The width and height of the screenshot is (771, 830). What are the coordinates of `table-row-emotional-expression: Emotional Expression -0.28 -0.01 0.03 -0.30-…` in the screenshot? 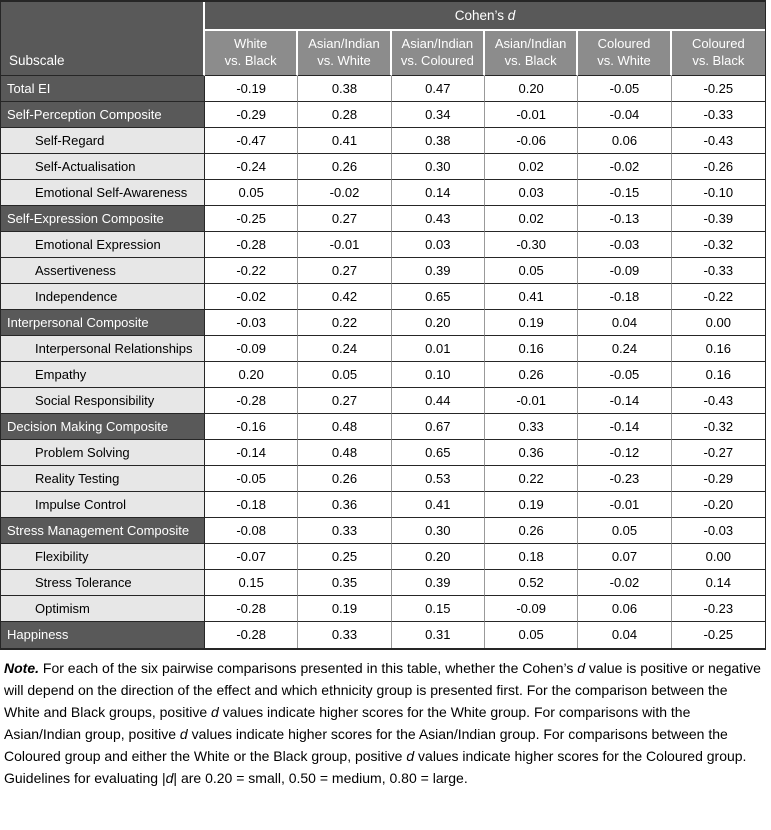 It's located at (383, 244).